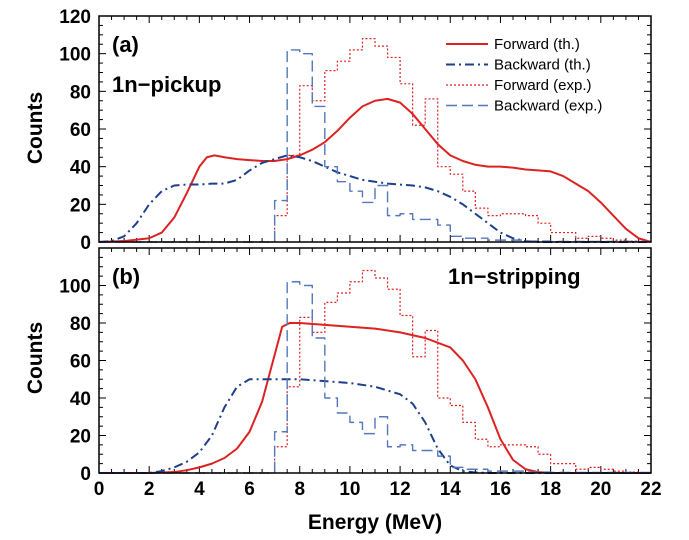 The height and width of the screenshot is (540, 689). I want to click on legend-label-backward-exp: Backward (exp.), so click(548, 106).